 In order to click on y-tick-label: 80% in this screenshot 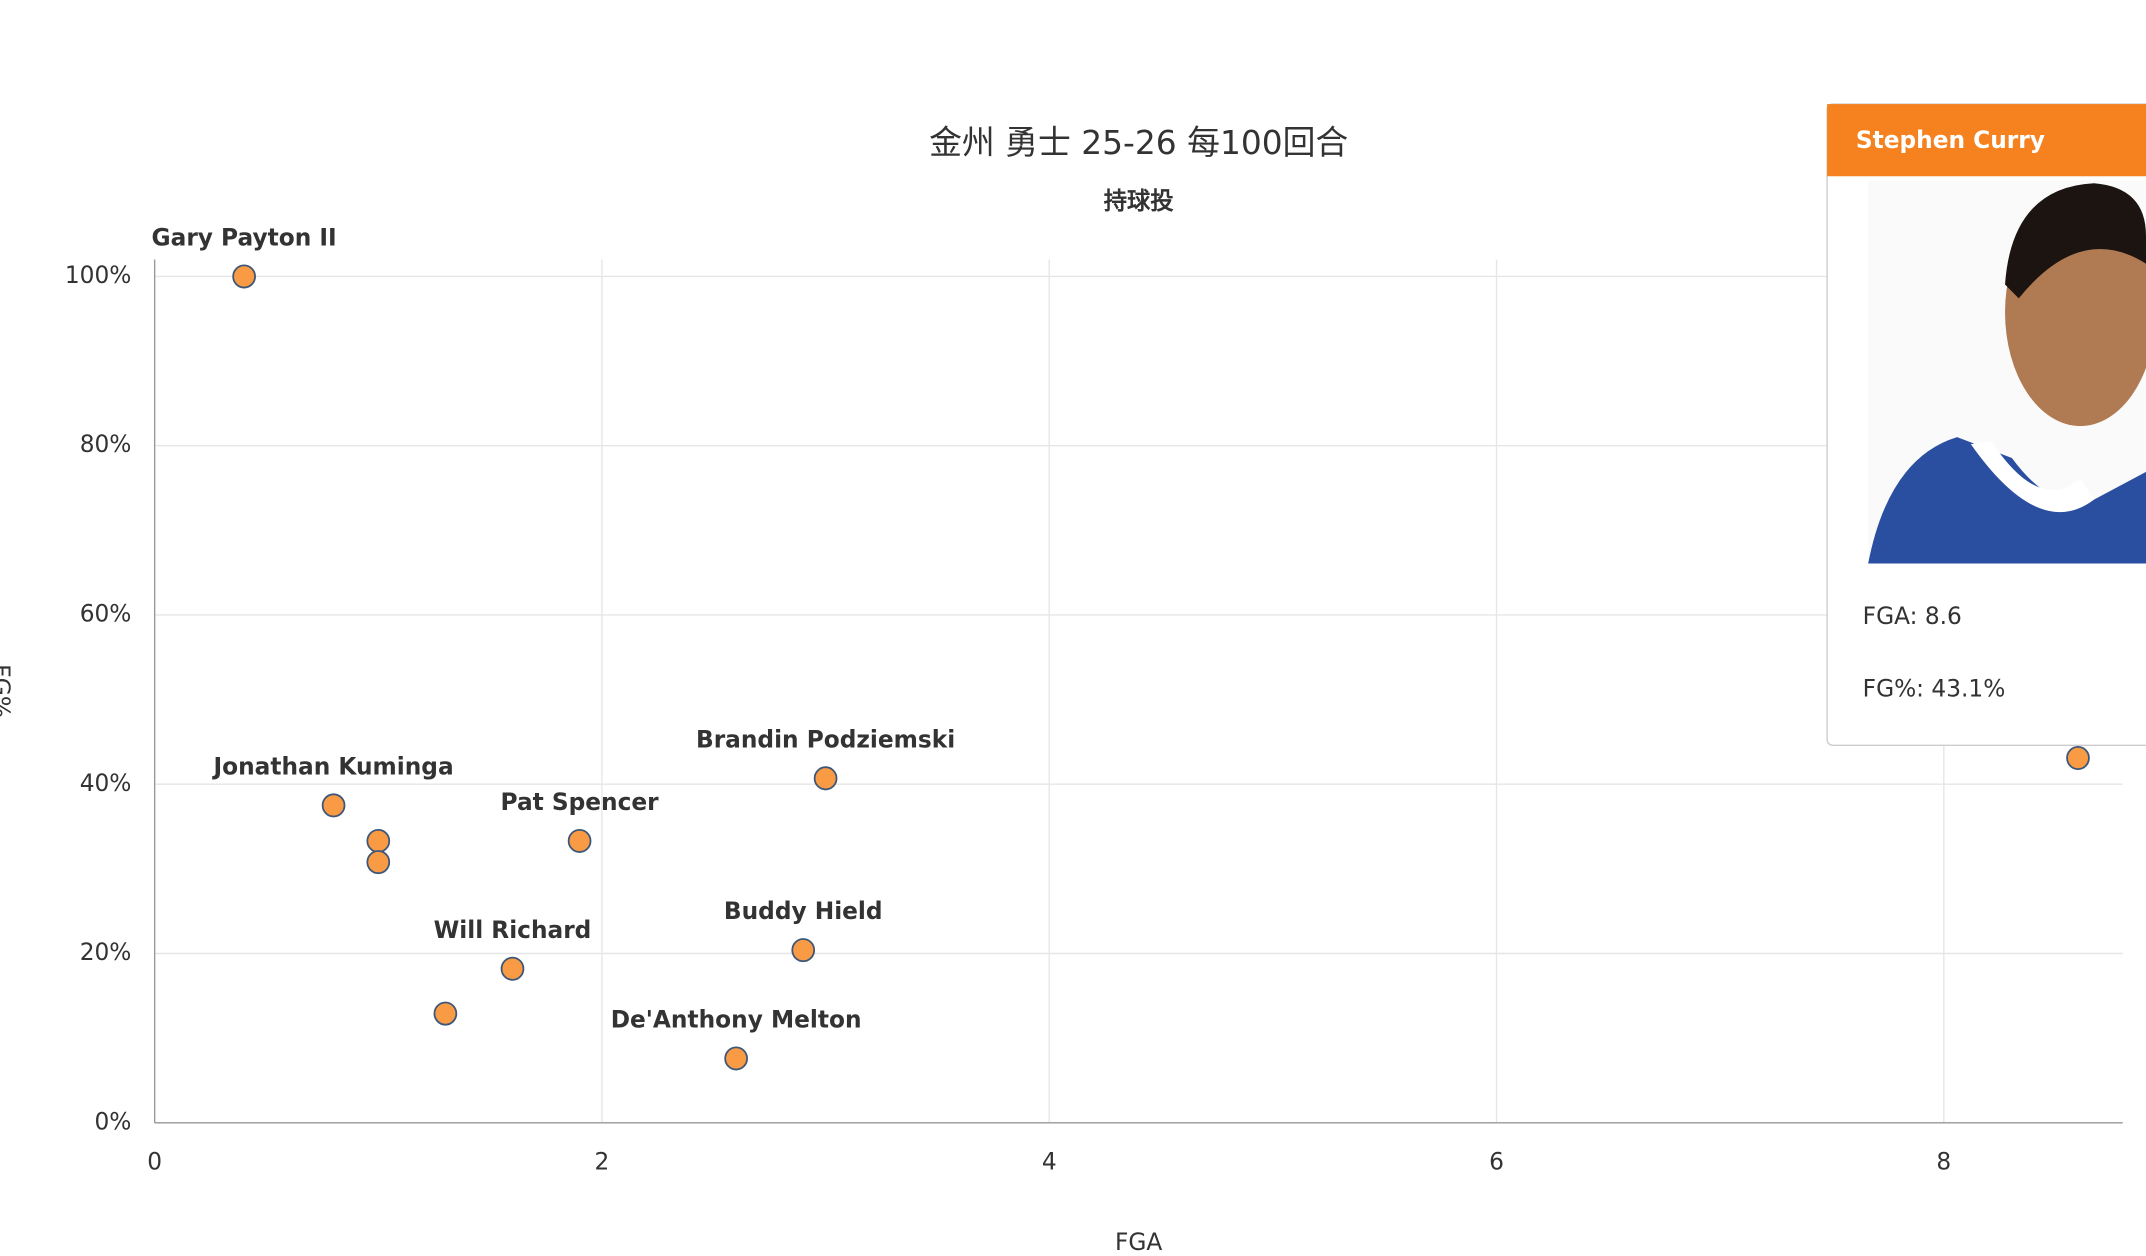, I will do `click(106, 444)`.